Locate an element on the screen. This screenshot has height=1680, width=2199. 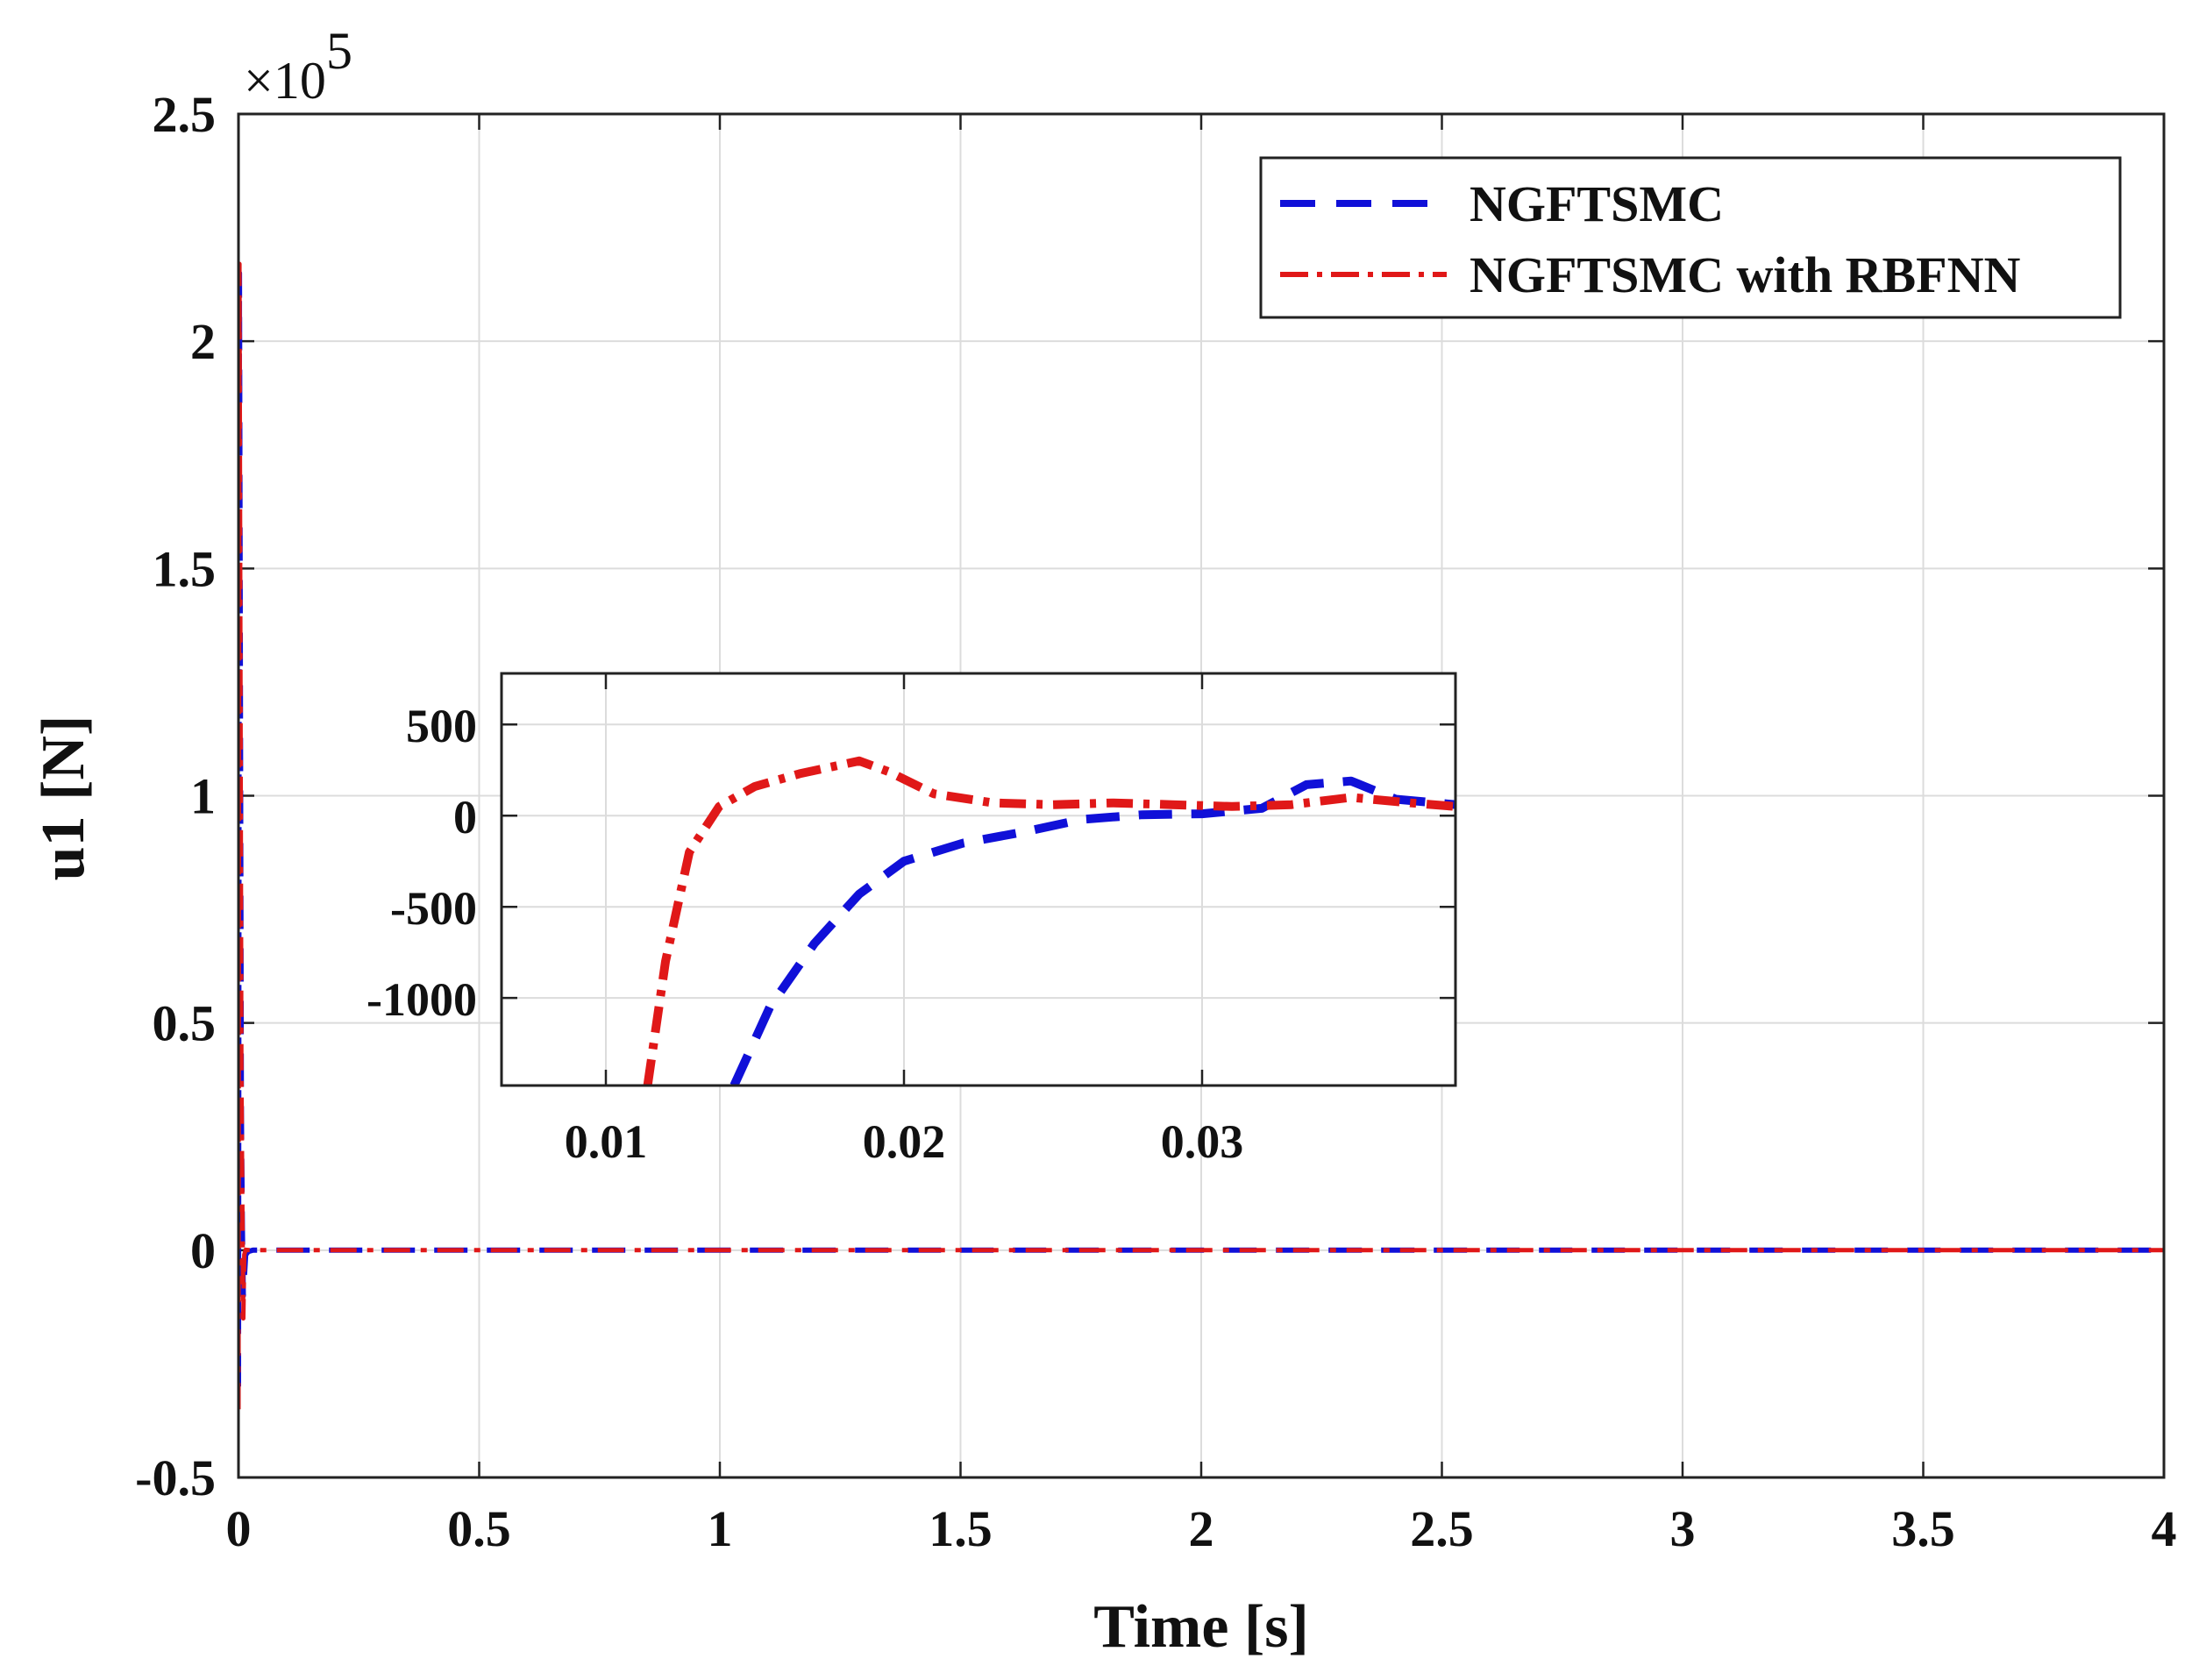
x-axis-label: Time [s] is located at coordinates (1201, 1627).